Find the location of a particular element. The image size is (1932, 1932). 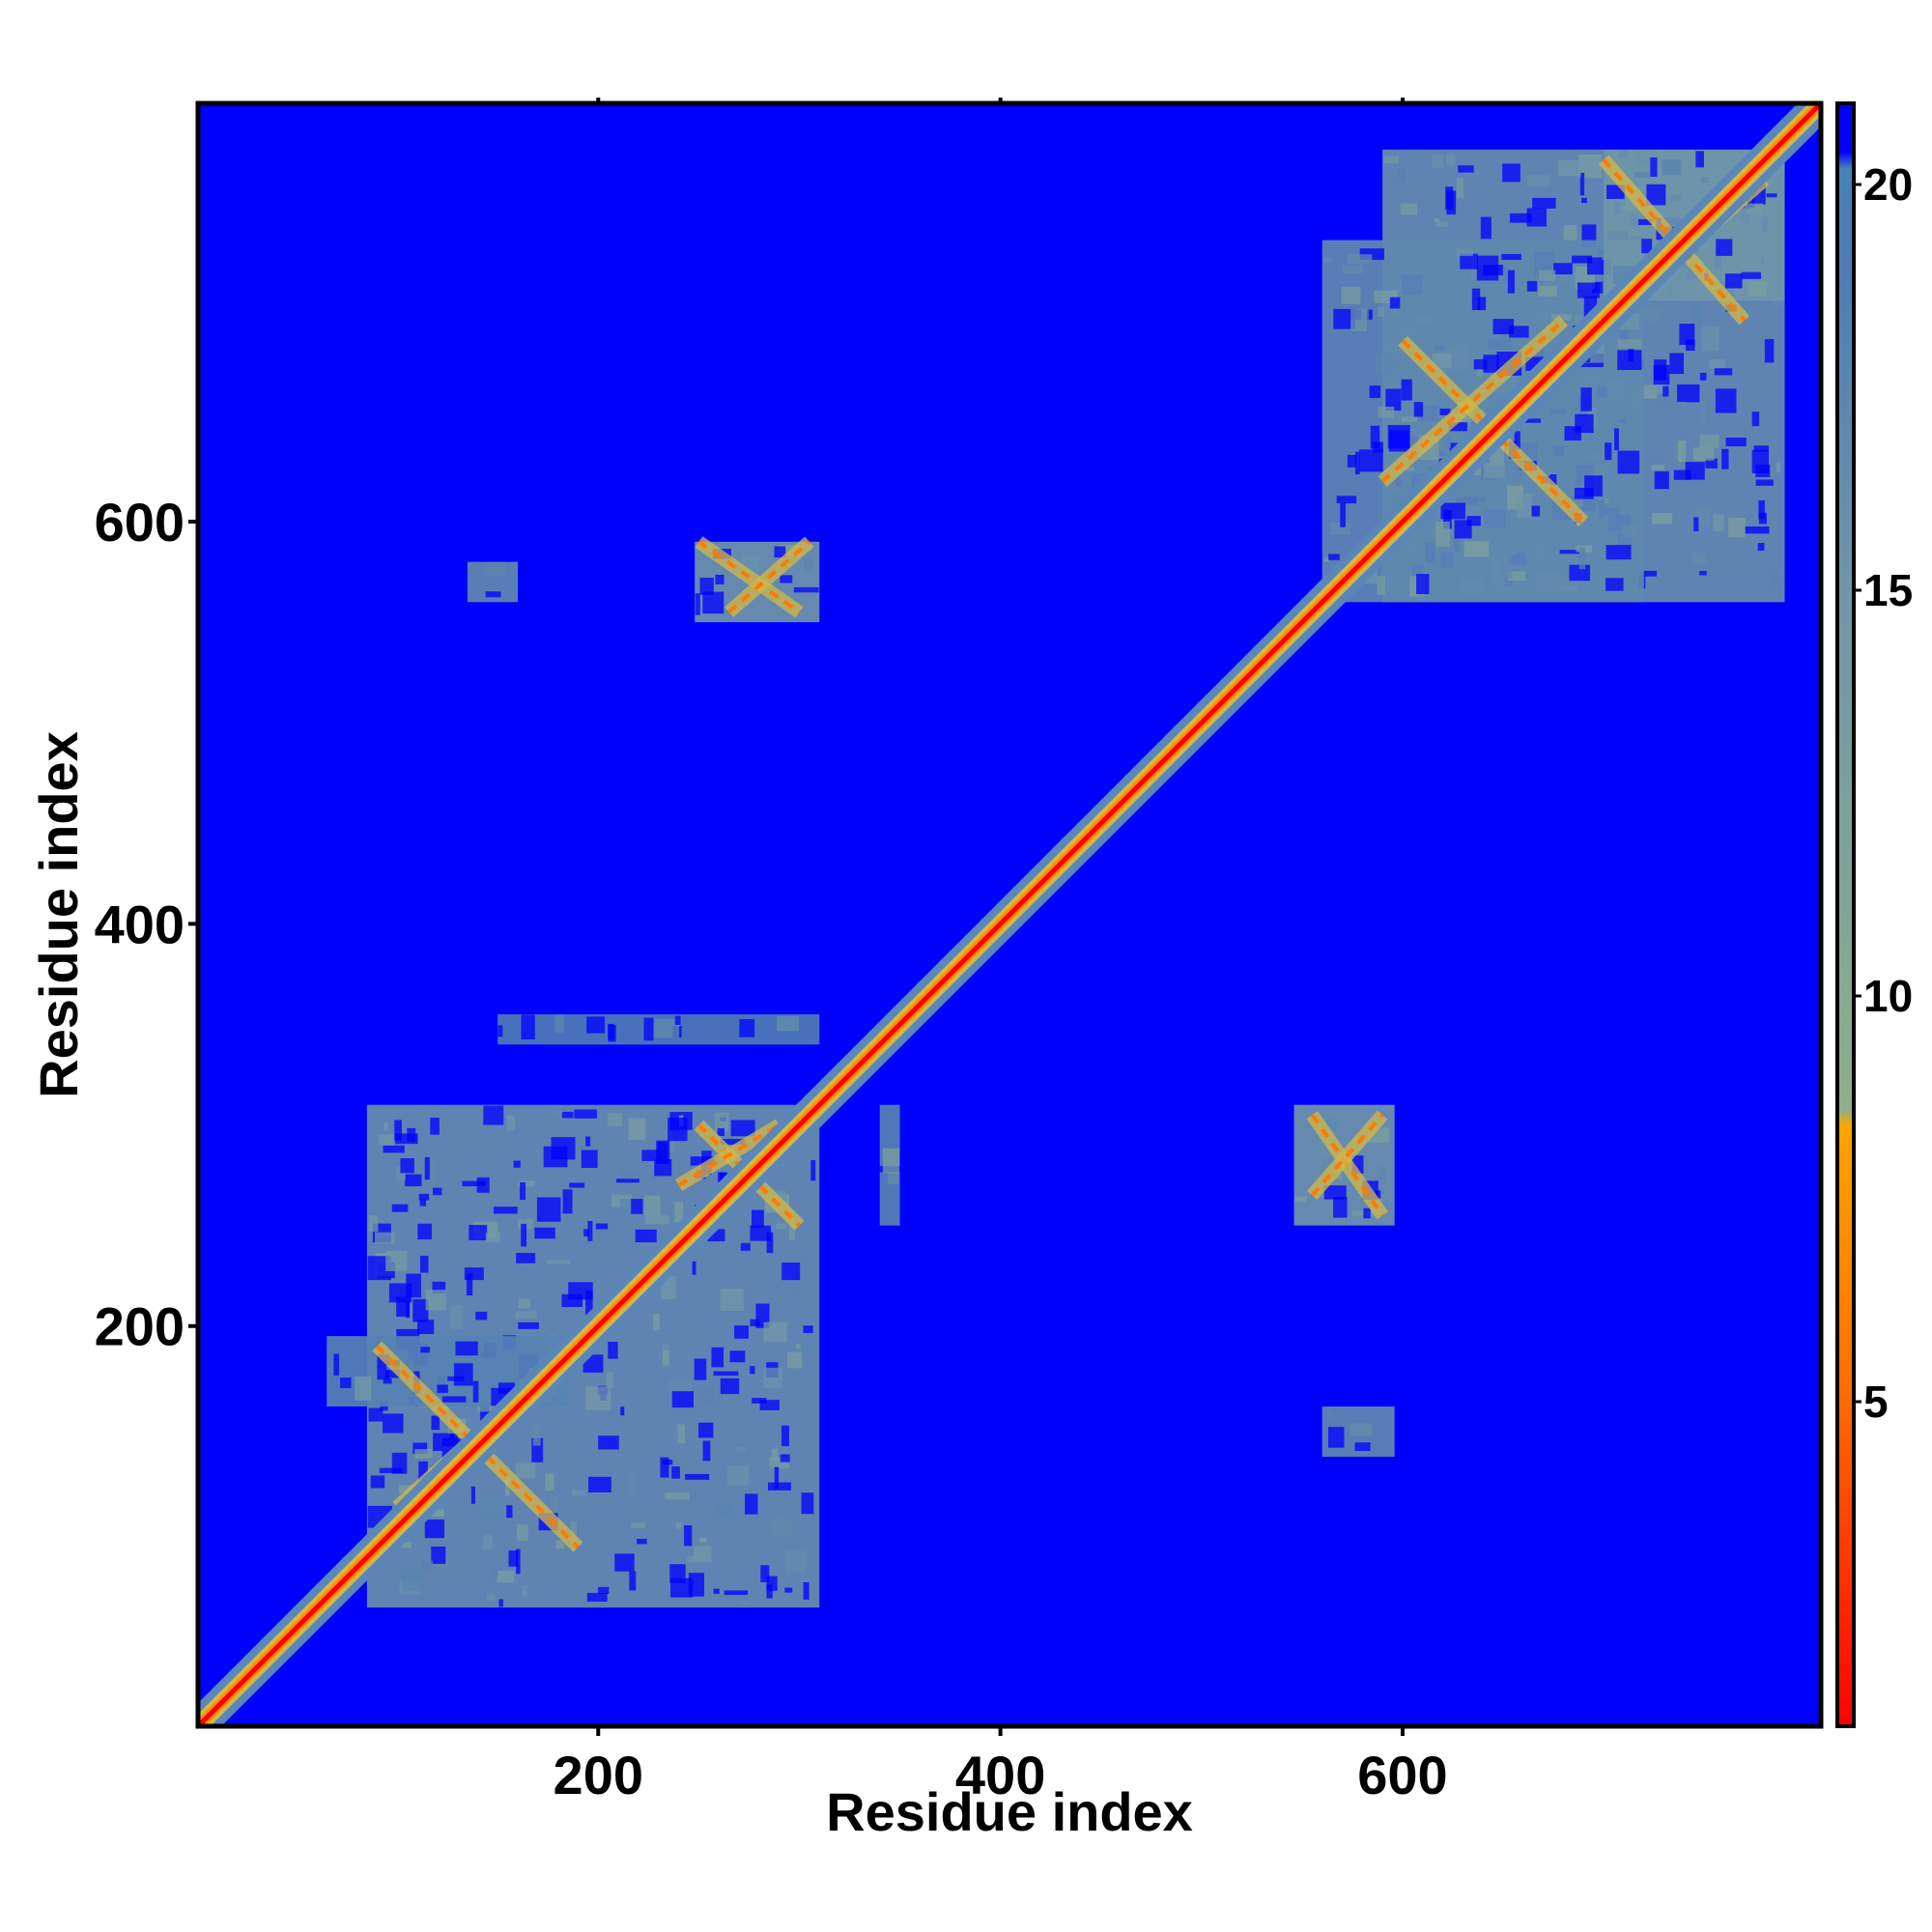

contact-streak is located at coordinates (749, 577).